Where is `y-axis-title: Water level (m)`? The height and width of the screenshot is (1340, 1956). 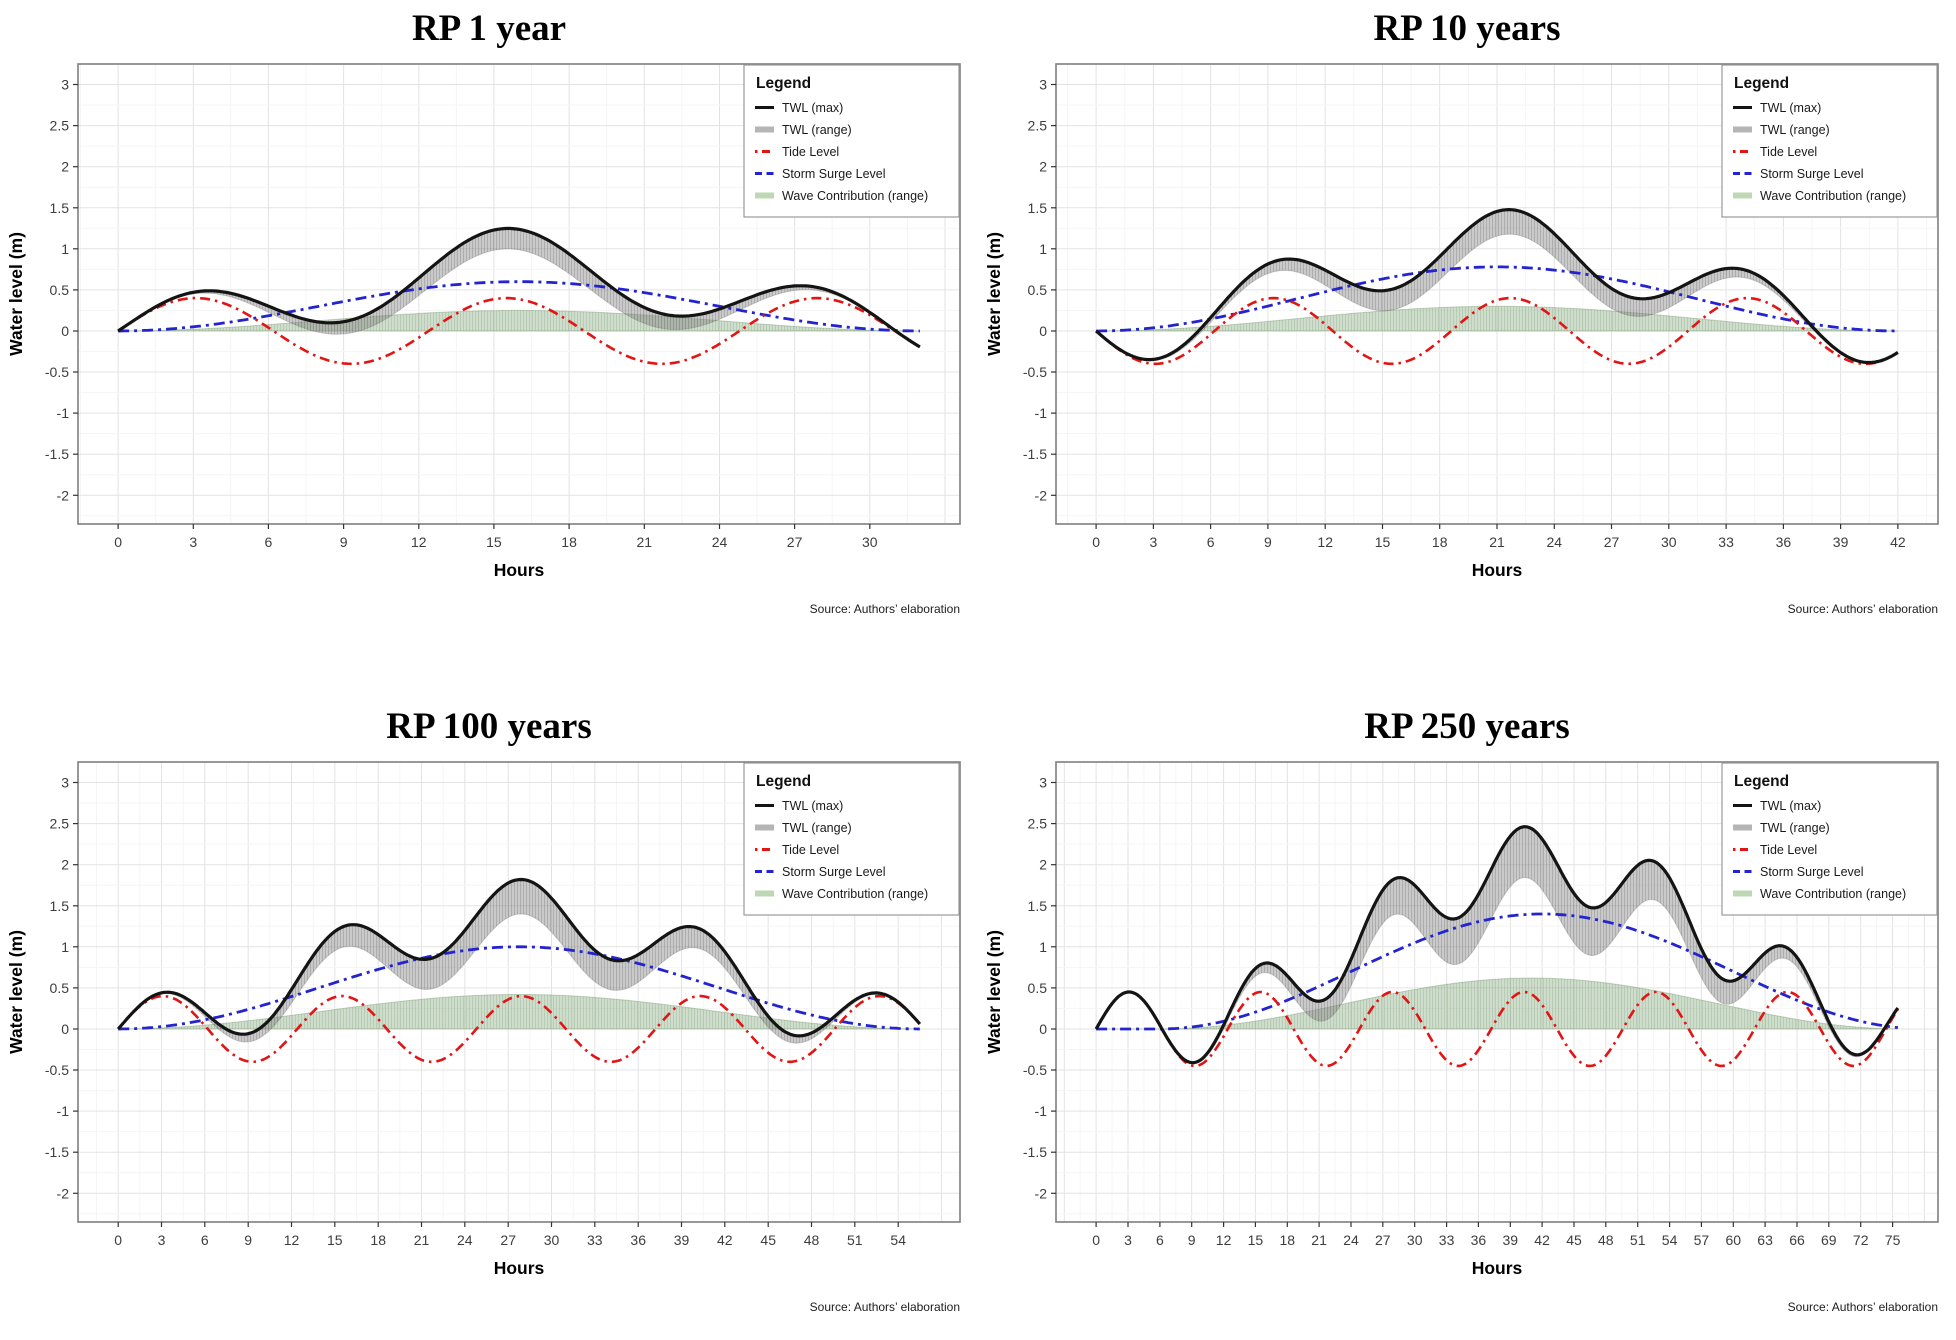 y-axis-title: Water level (m) is located at coordinates (16, 992).